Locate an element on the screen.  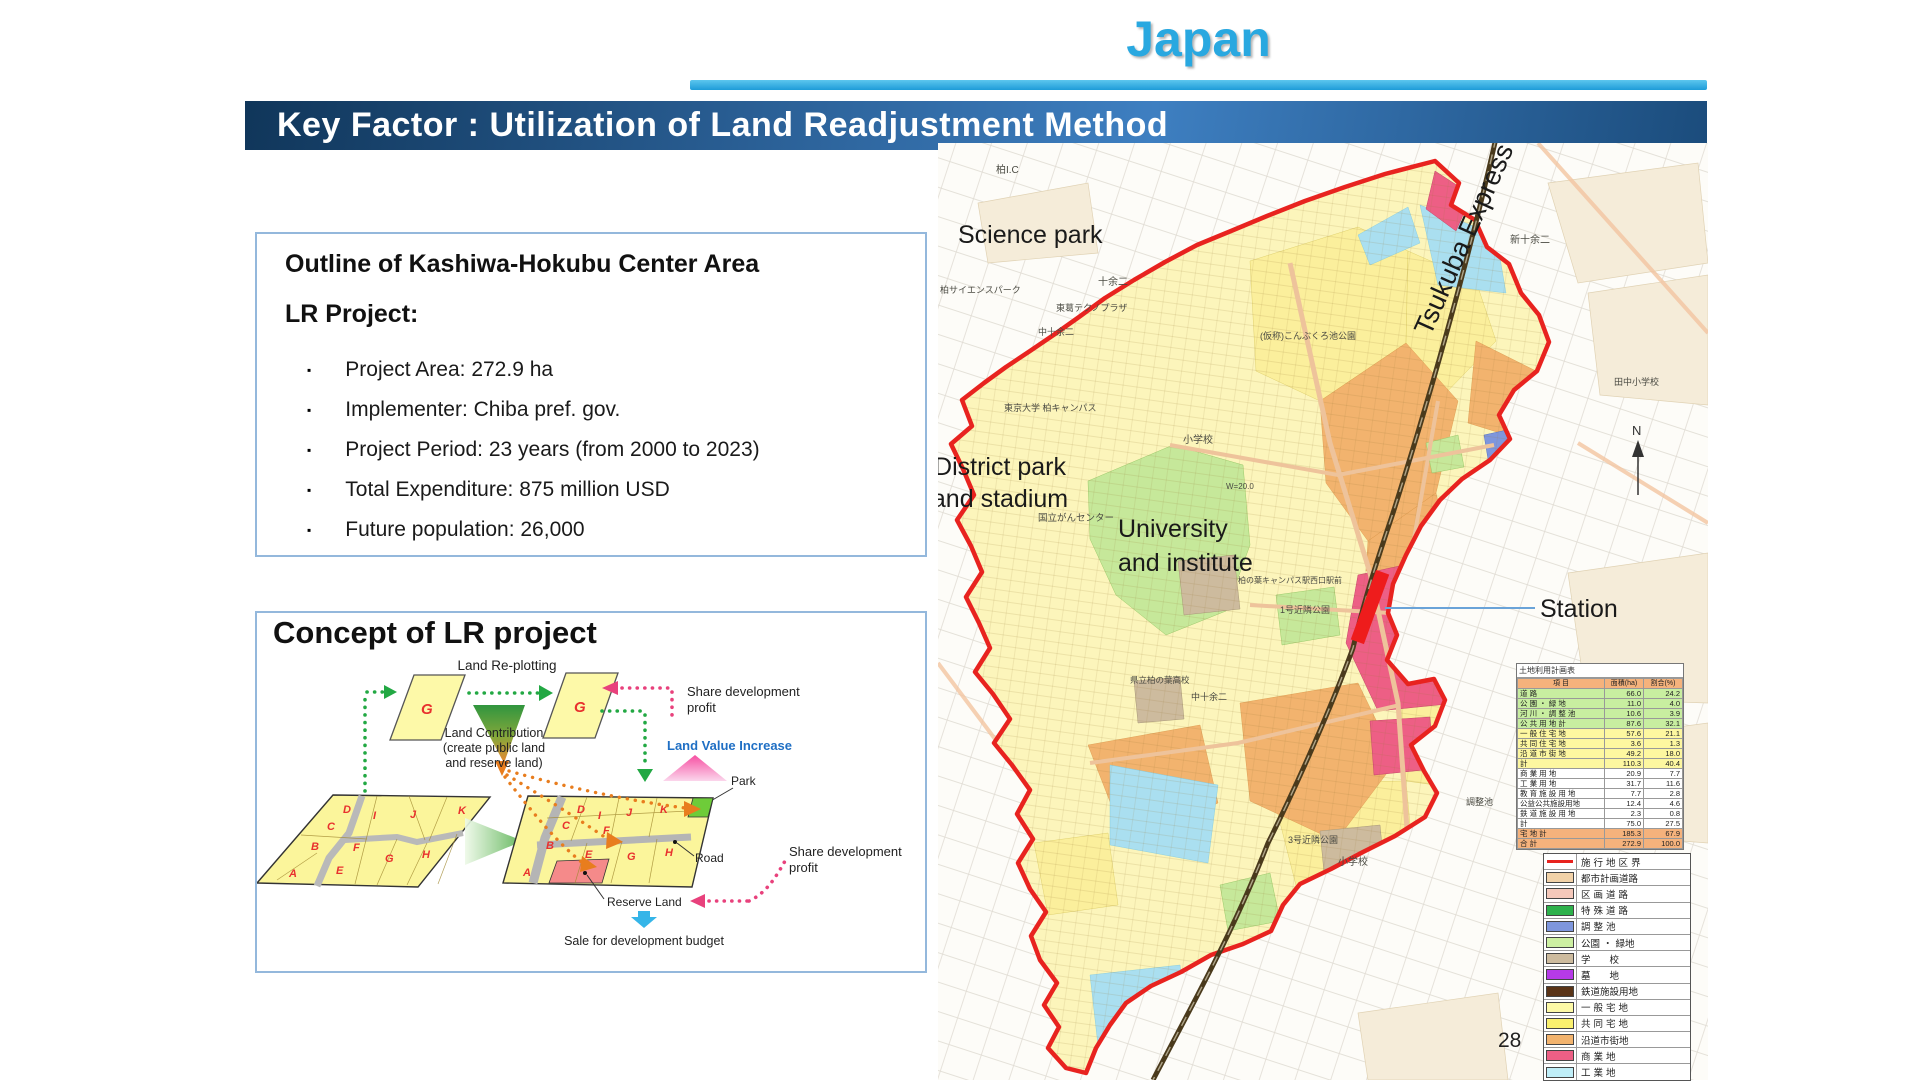
share-profit-top: Share development is located at coordinates (743, 691).